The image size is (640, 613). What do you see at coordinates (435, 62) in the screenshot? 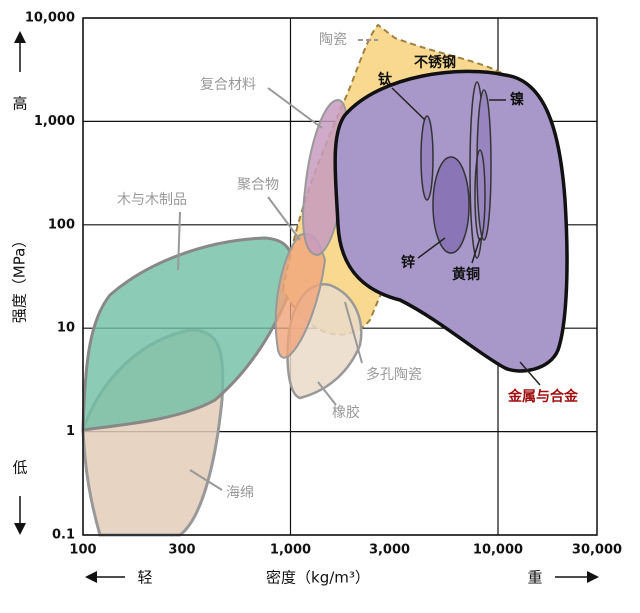
I see `label-stainless: 不锈钢` at bounding box center [435, 62].